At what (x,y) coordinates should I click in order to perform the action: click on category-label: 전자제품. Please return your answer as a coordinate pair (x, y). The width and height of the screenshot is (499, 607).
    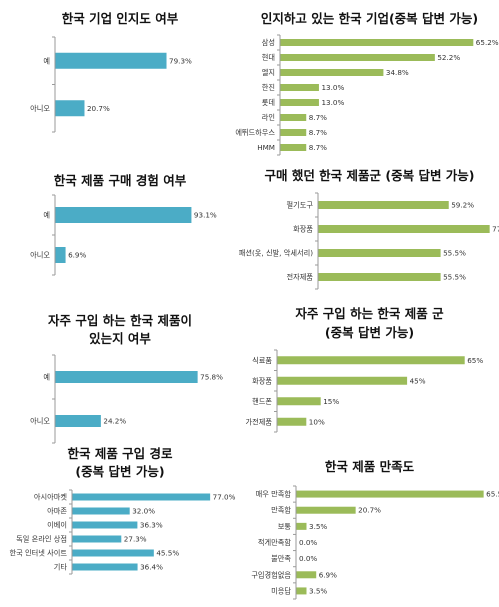
    Looking at the image, I should click on (300, 277).